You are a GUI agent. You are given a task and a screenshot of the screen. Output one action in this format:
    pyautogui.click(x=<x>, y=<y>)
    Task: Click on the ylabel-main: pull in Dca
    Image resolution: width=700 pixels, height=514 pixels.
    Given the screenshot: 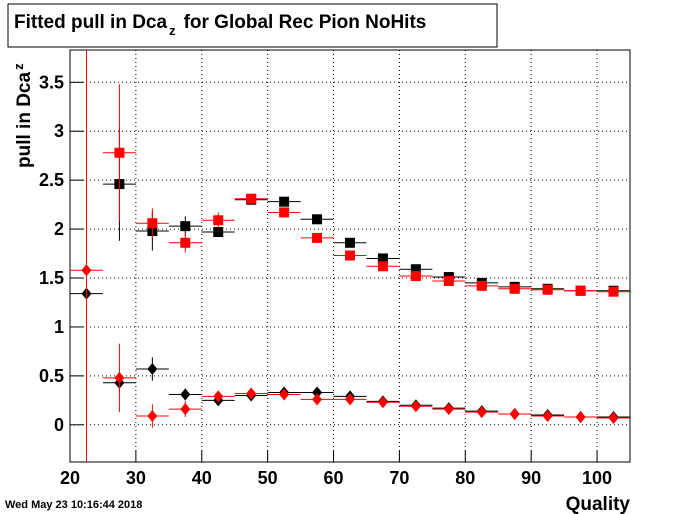 What is the action you would take?
    pyautogui.click(x=24, y=120)
    